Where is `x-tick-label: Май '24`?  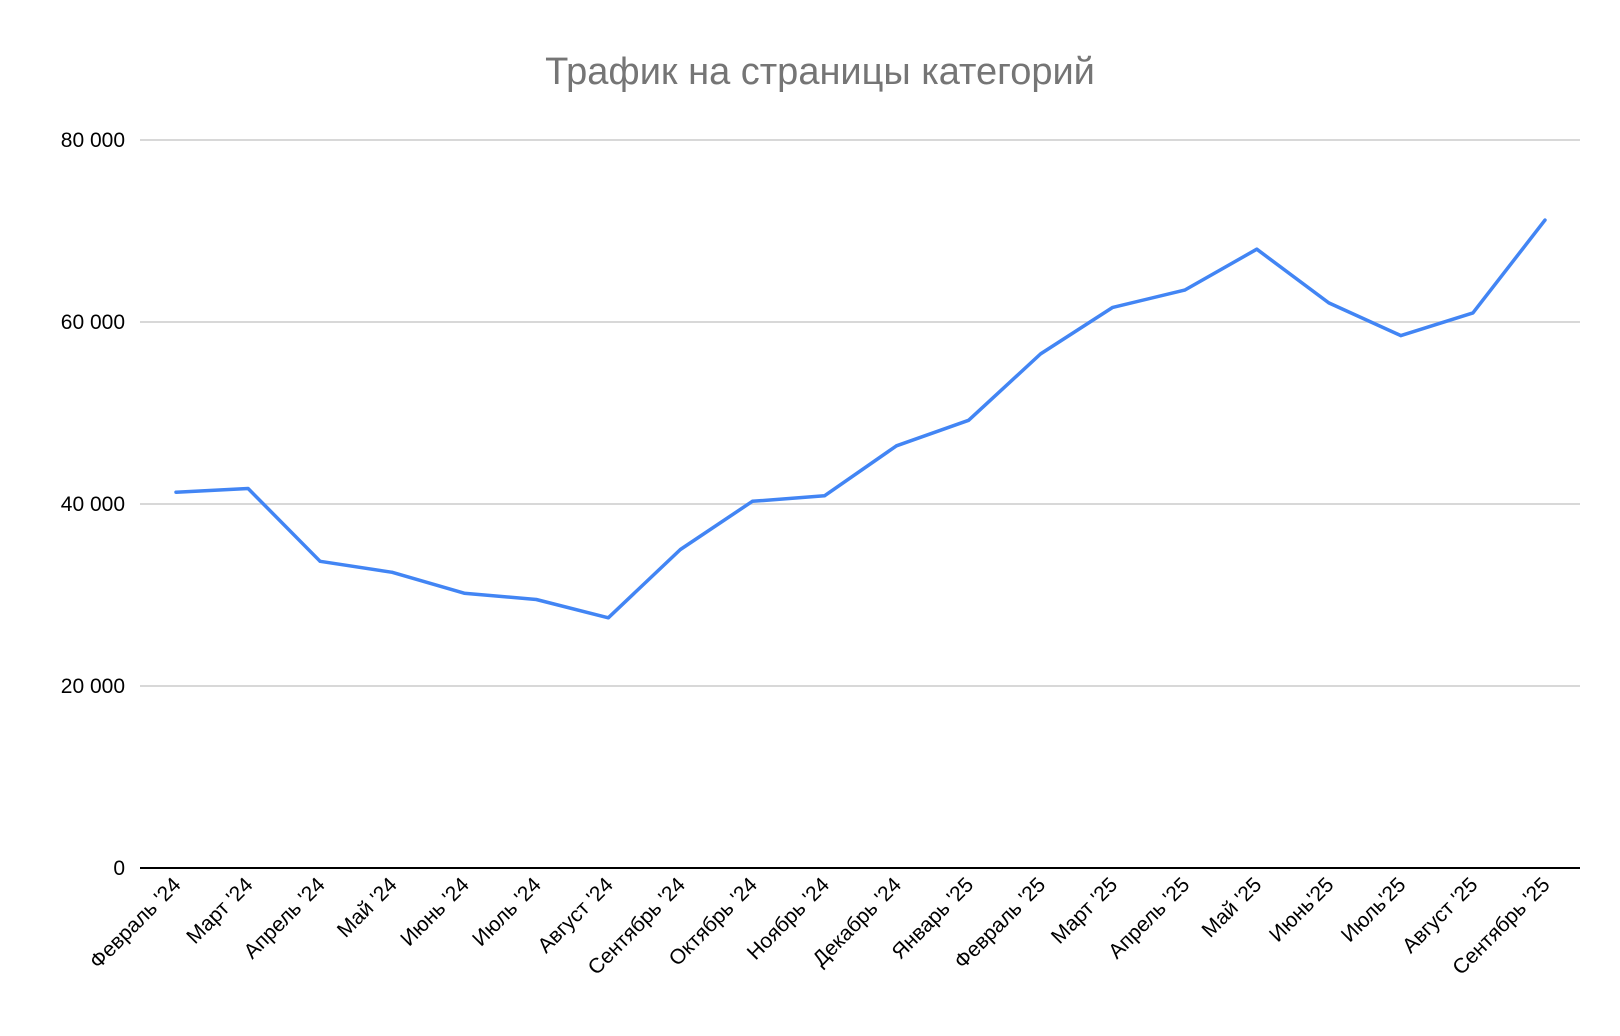
x-tick-label: Май '24 is located at coordinates (367, 907).